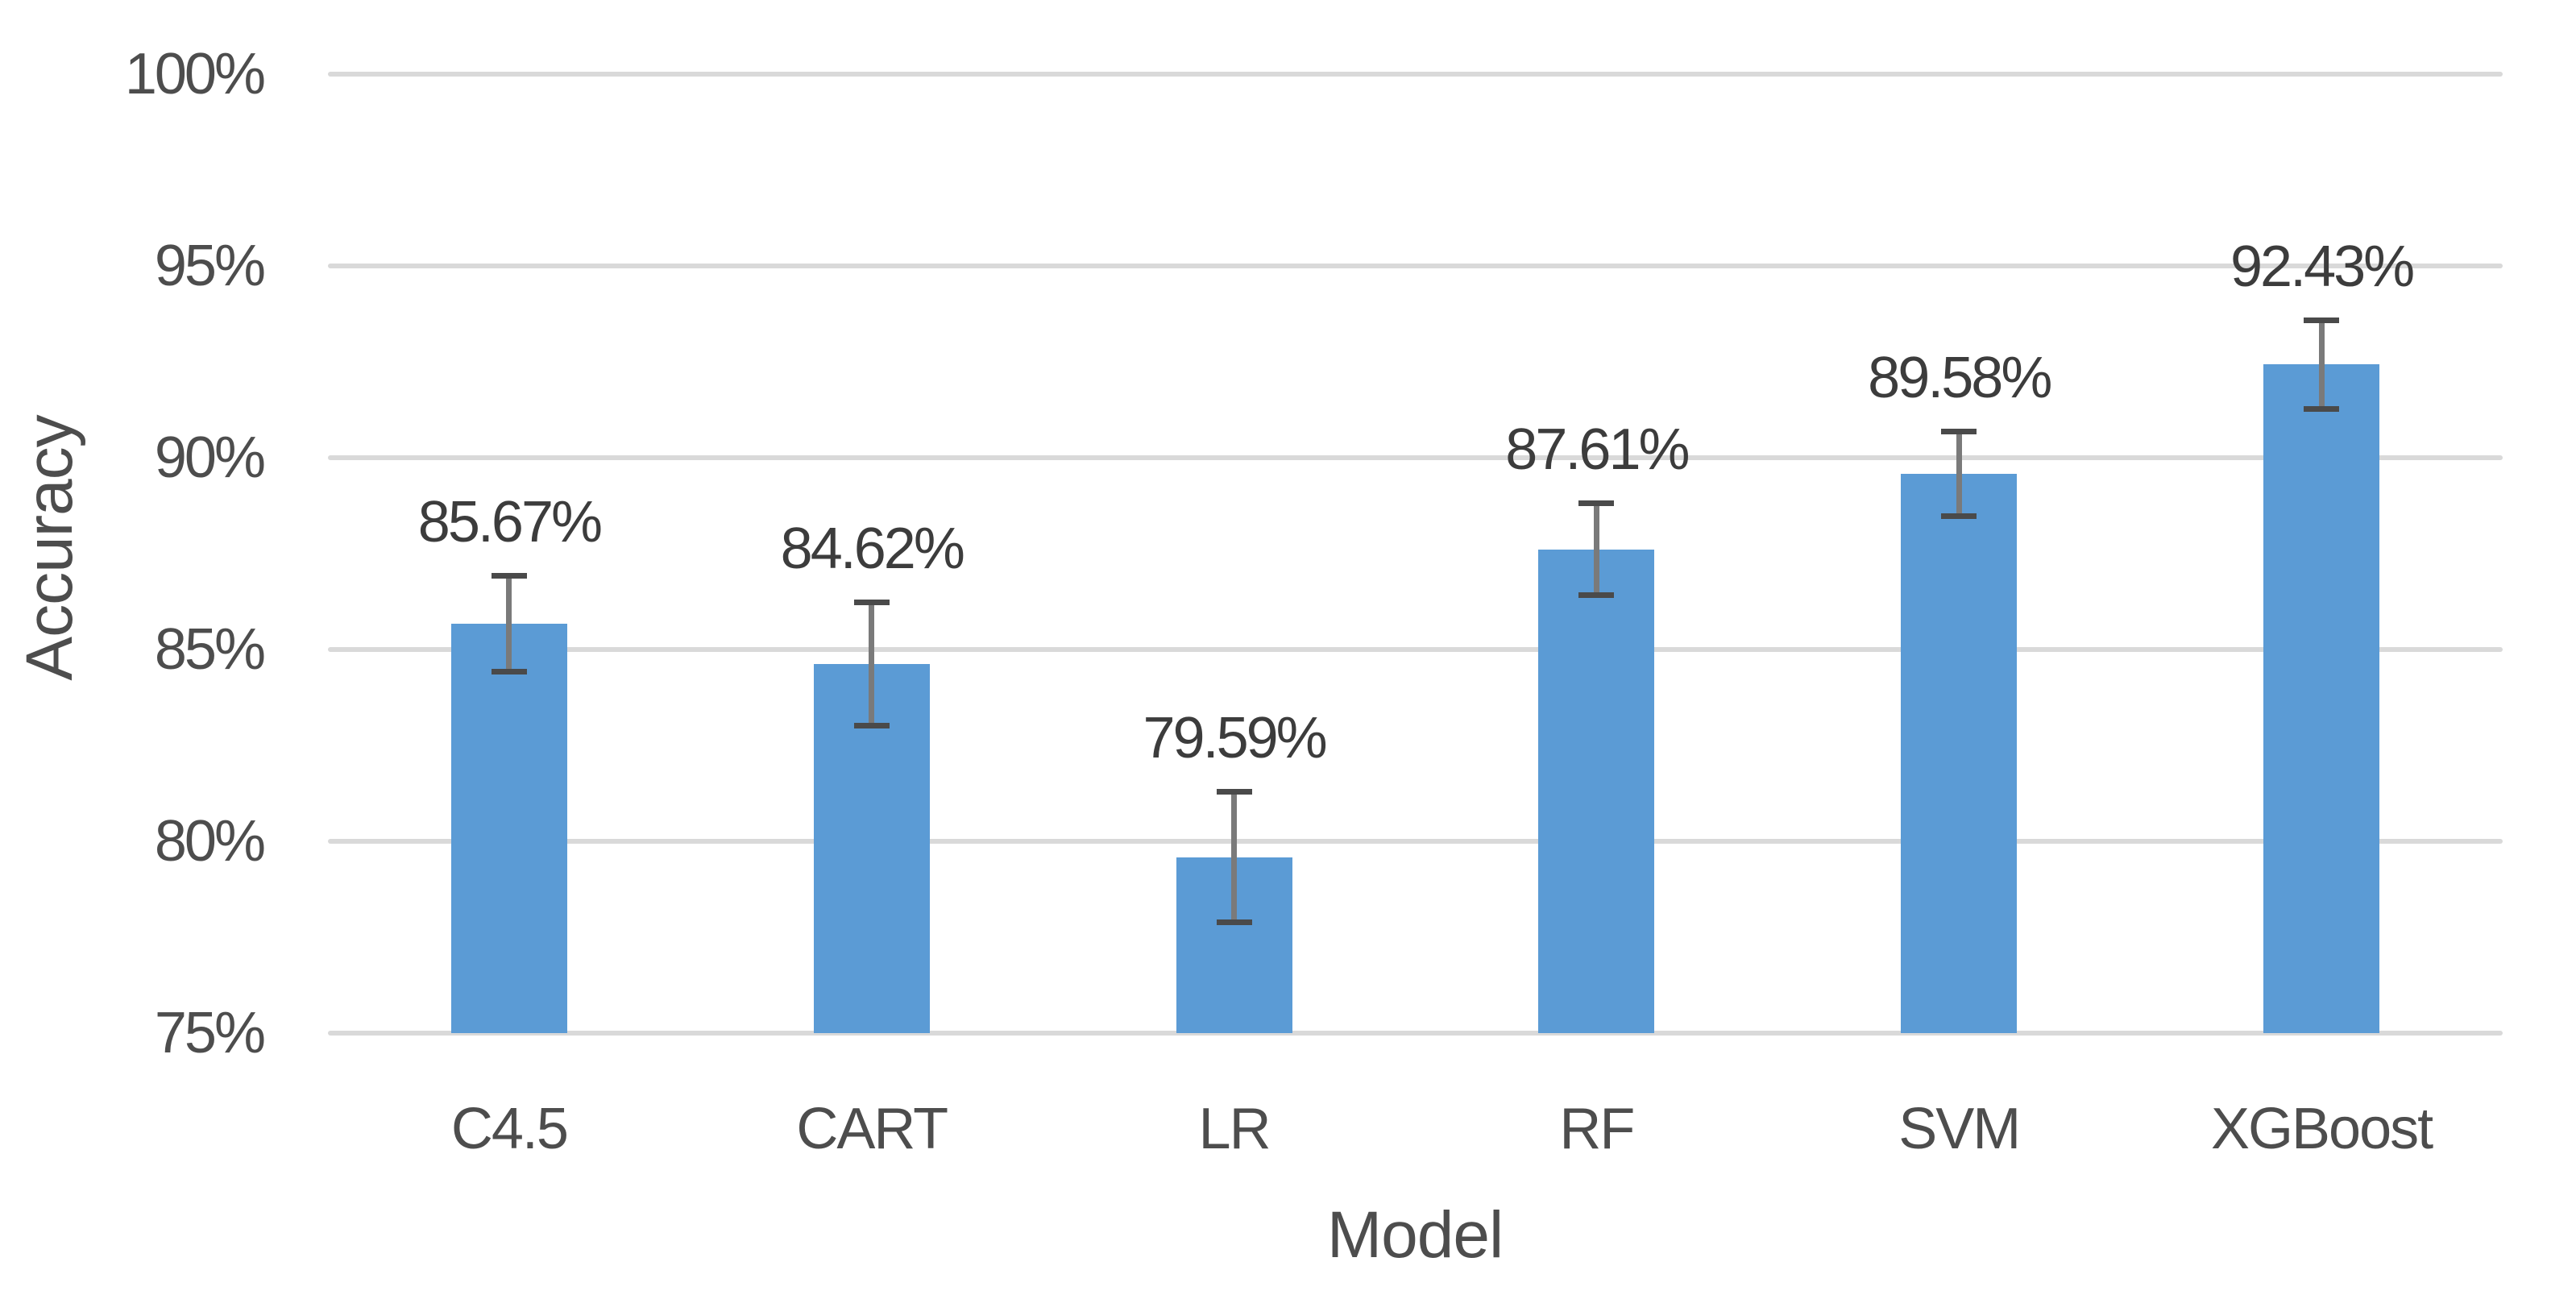 The width and height of the screenshot is (2576, 1295). Describe the element at coordinates (1959, 753) in the screenshot. I see `bar-svm` at that location.